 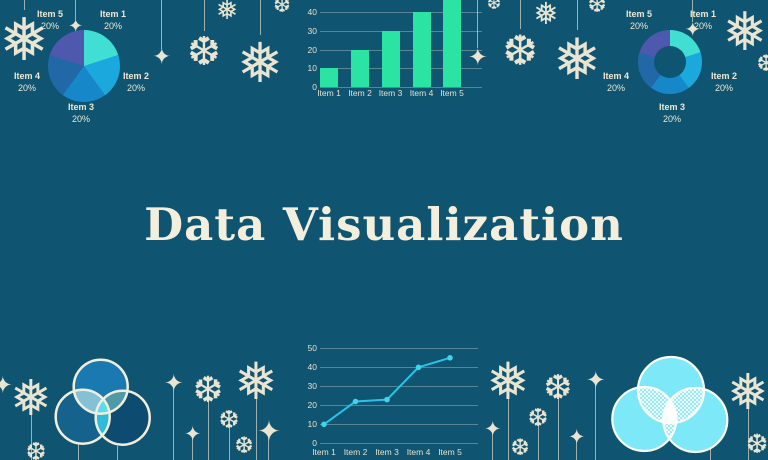 I want to click on pie-label-item-5: Item 5 20%, so click(x=50, y=20).